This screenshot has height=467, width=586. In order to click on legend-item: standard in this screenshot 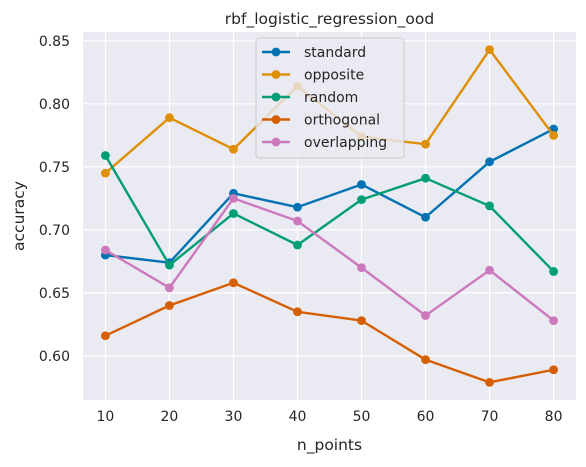, I will do `click(314, 53)`.